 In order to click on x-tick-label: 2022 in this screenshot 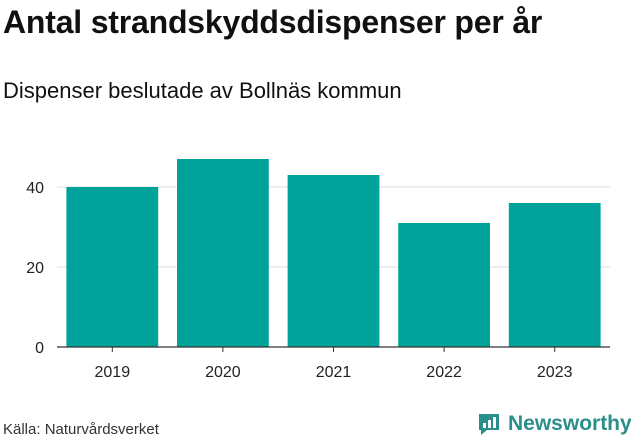, I will do `click(444, 372)`.